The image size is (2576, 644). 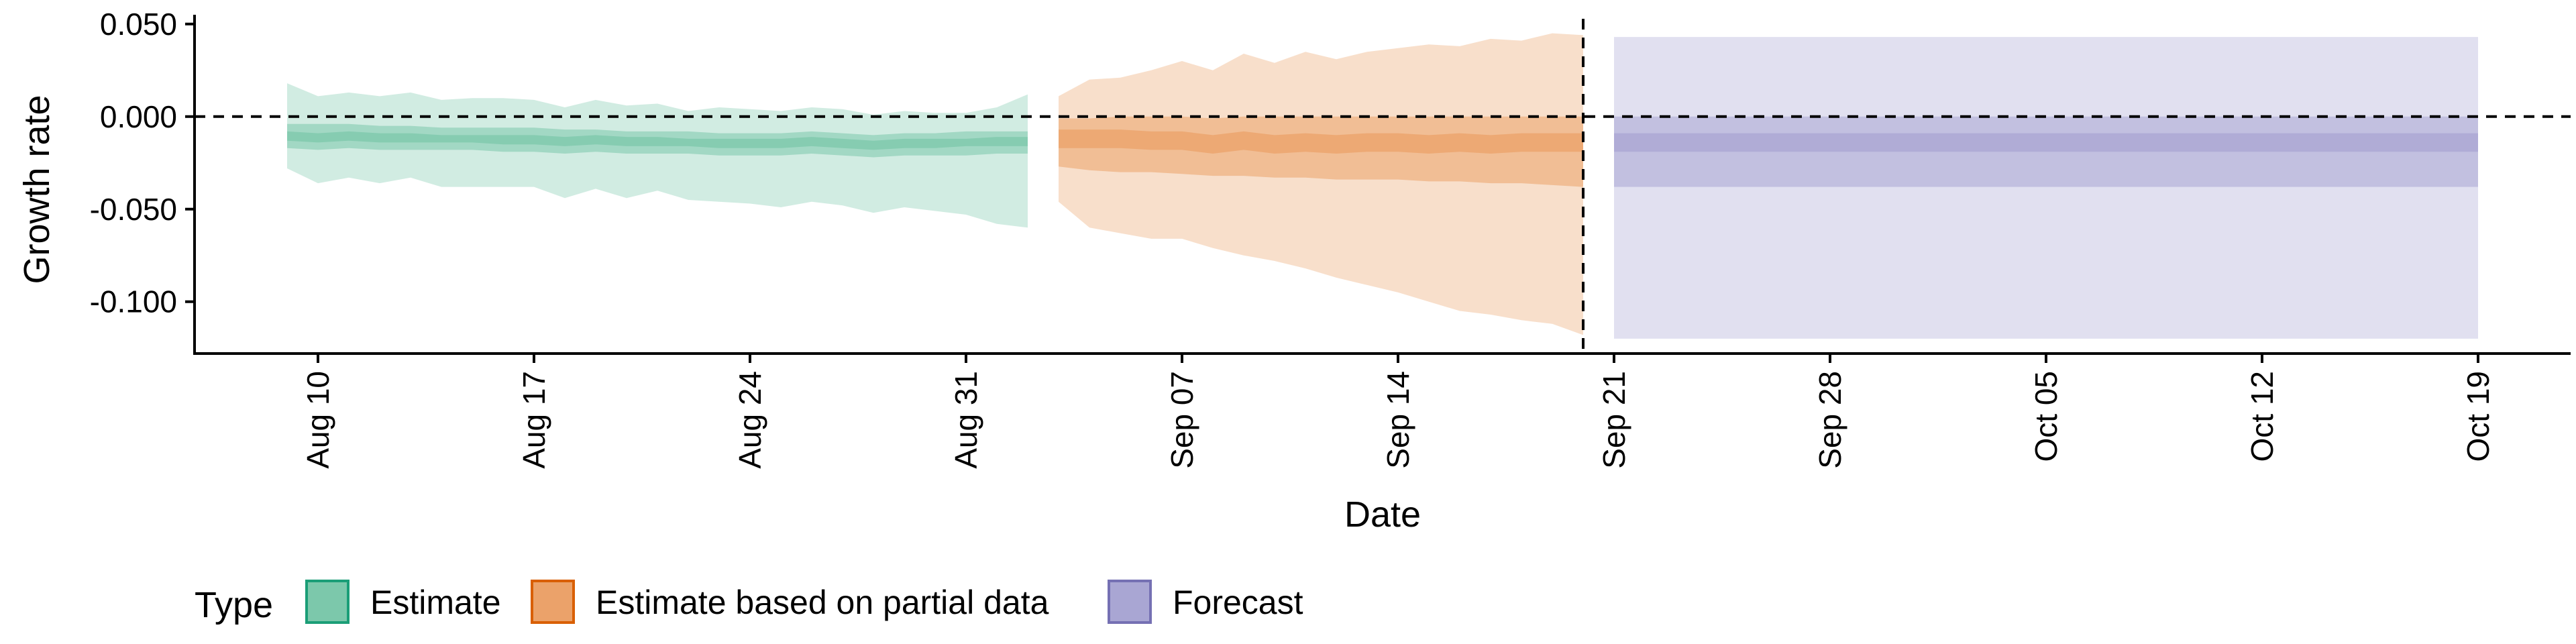 What do you see at coordinates (750, 420) in the screenshot?
I see `x-tick-label: Aug 24` at bounding box center [750, 420].